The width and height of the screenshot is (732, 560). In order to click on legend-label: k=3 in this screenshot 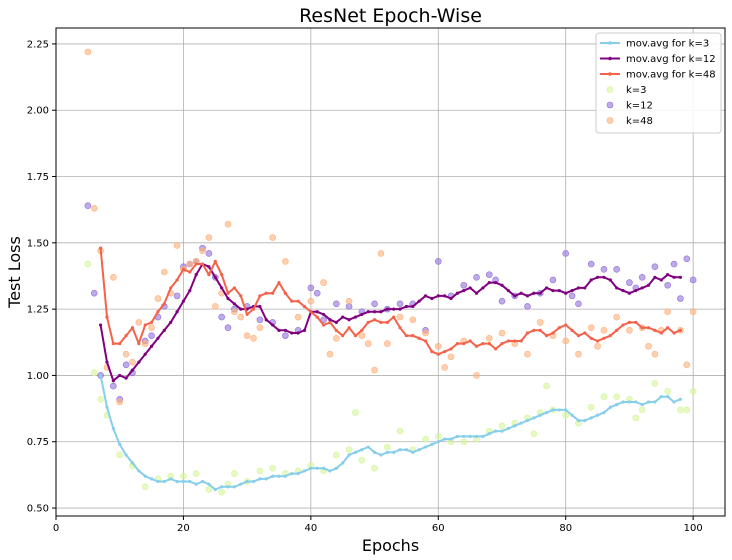, I will do `click(636, 90)`.